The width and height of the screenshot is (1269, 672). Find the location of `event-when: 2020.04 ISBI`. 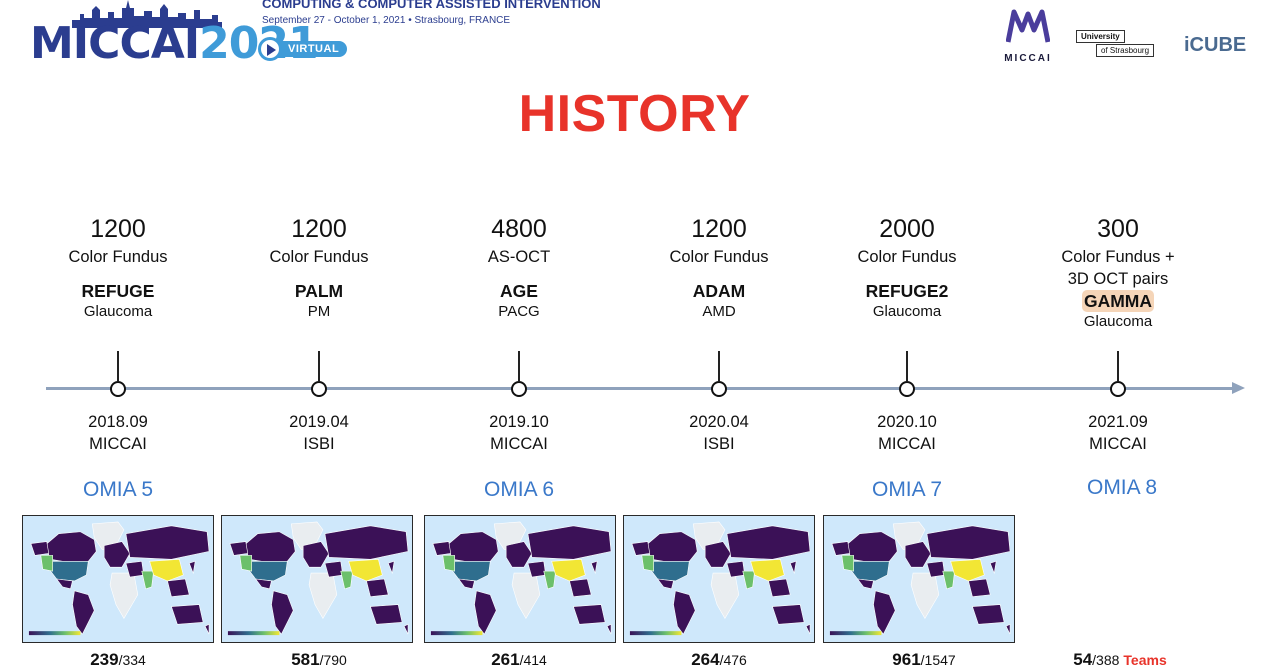

event-when: 2020.04 ISBI is located at coordinates (719, 433).